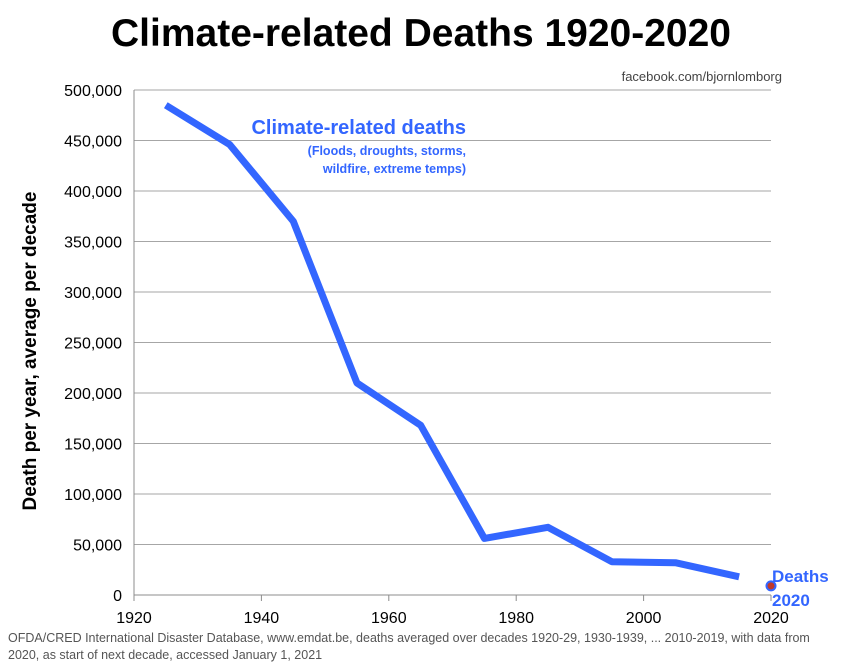 The image size is (842, 670). Describe the element at coordinates (93, 394) in the screenshot. I see `y-tick-label: 200,000` at that location.